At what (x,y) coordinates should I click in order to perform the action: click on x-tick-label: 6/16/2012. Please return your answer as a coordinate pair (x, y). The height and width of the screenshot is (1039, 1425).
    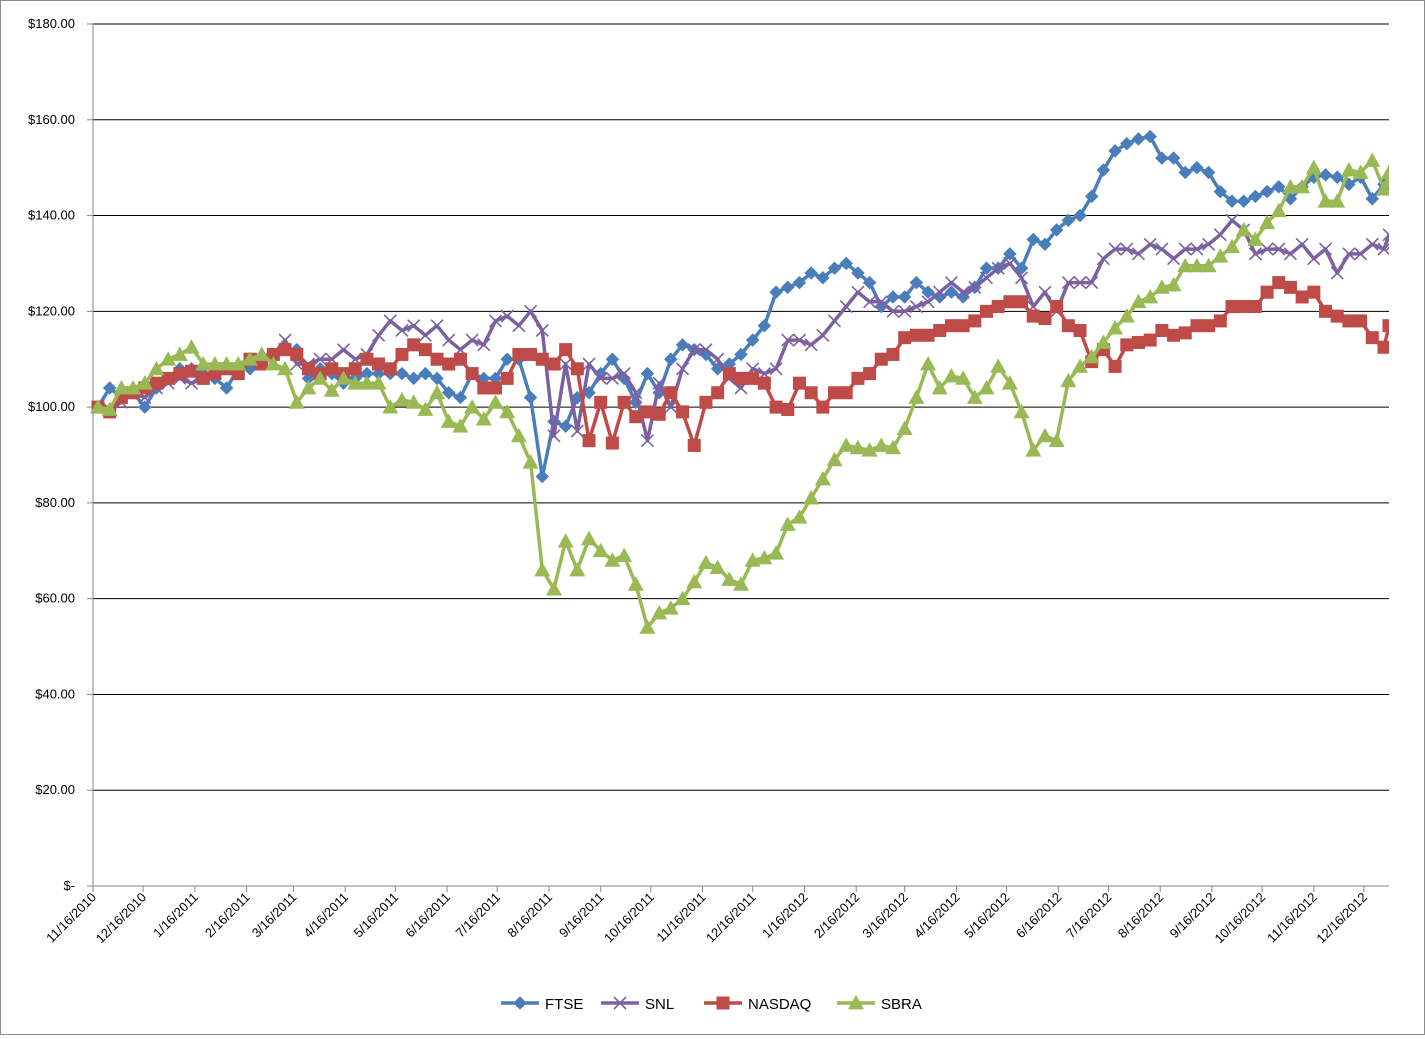
    Looking at the image, I should click on (1039, 916).